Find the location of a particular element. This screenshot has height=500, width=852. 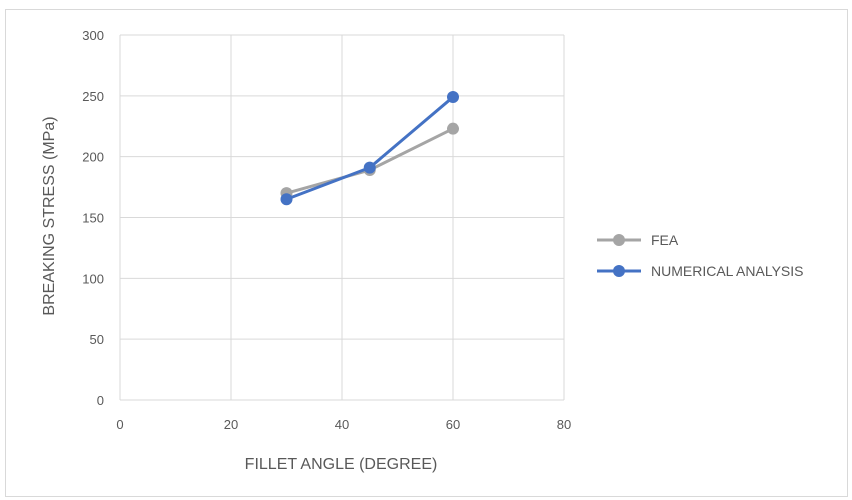

series-line-numerical-analysis is located at coordinates (370, 148).